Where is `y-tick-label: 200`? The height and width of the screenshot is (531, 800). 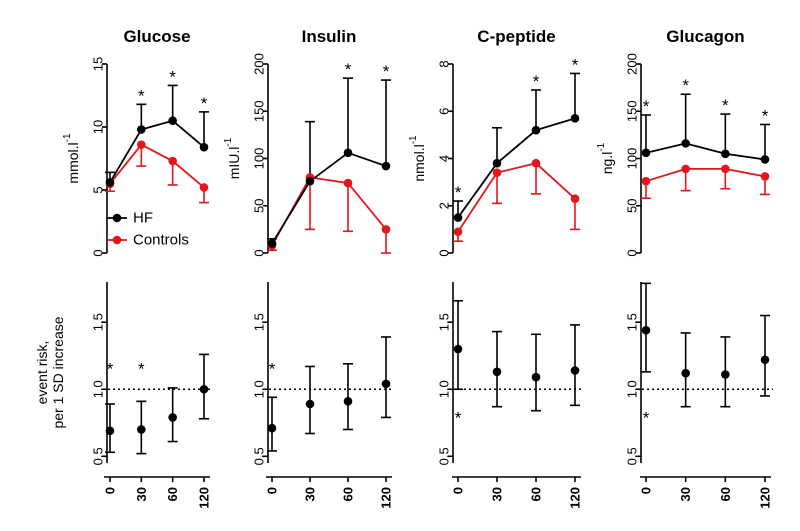
y-tick-label: 200 is located at coordinates (259, 64).